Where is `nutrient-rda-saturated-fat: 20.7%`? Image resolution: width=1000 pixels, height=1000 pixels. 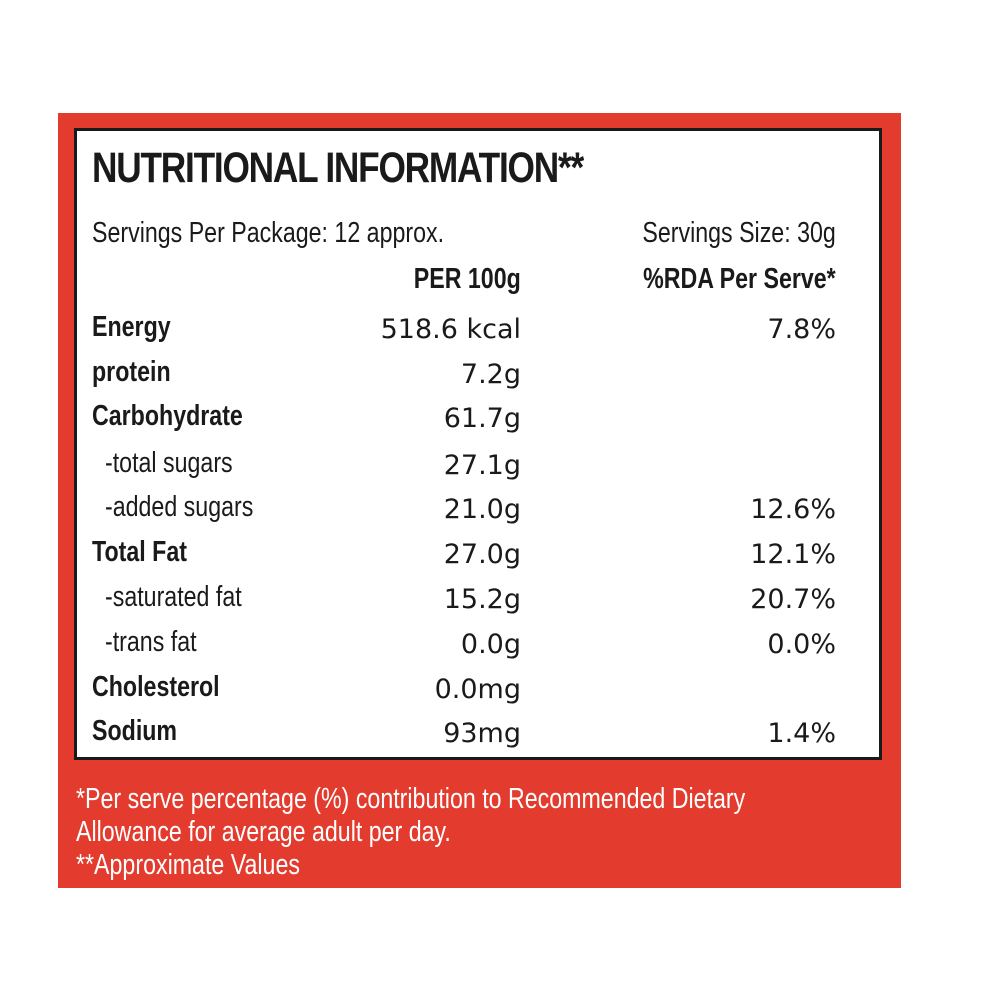
nutrient-rda-saturated-fat: 20.7% is located at coordinates (793, 599).